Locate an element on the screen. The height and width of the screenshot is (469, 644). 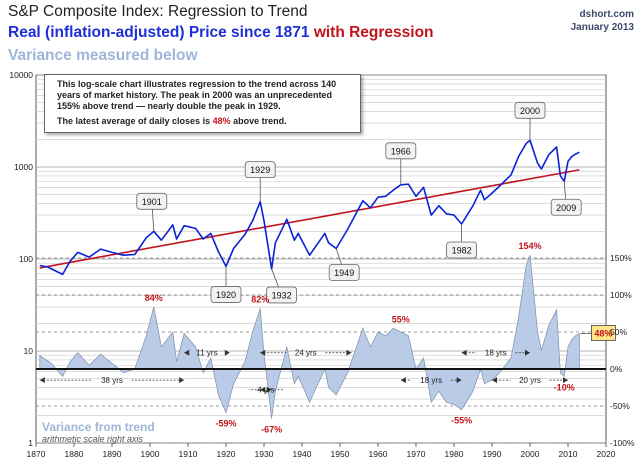
cycle-span-label: 24 yrs is located at coordinates (306, 353).